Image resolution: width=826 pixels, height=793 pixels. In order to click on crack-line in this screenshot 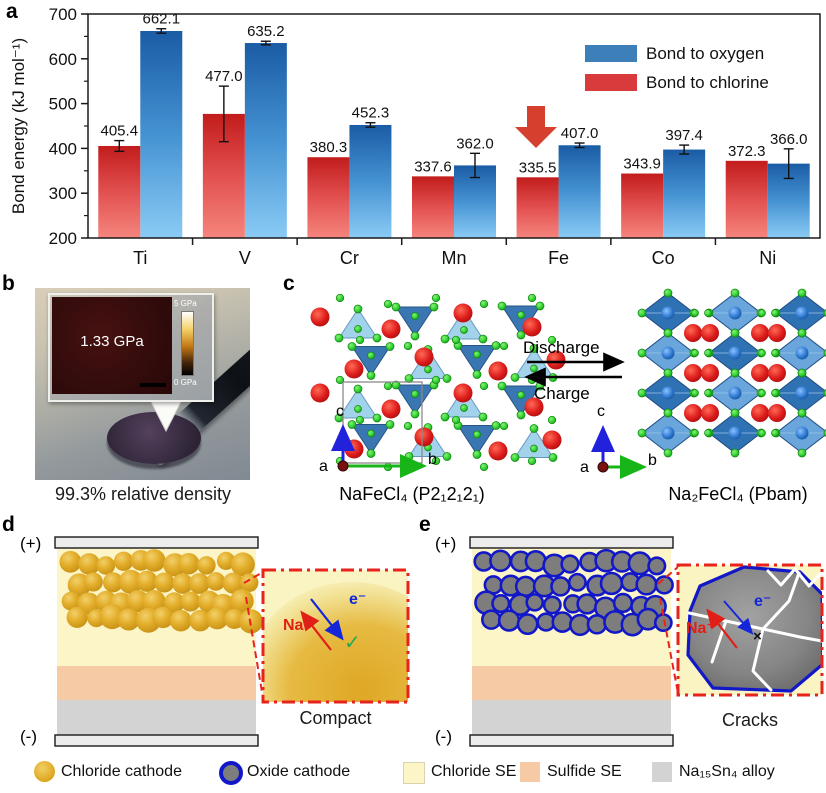, I will do `click(791, 635)`.